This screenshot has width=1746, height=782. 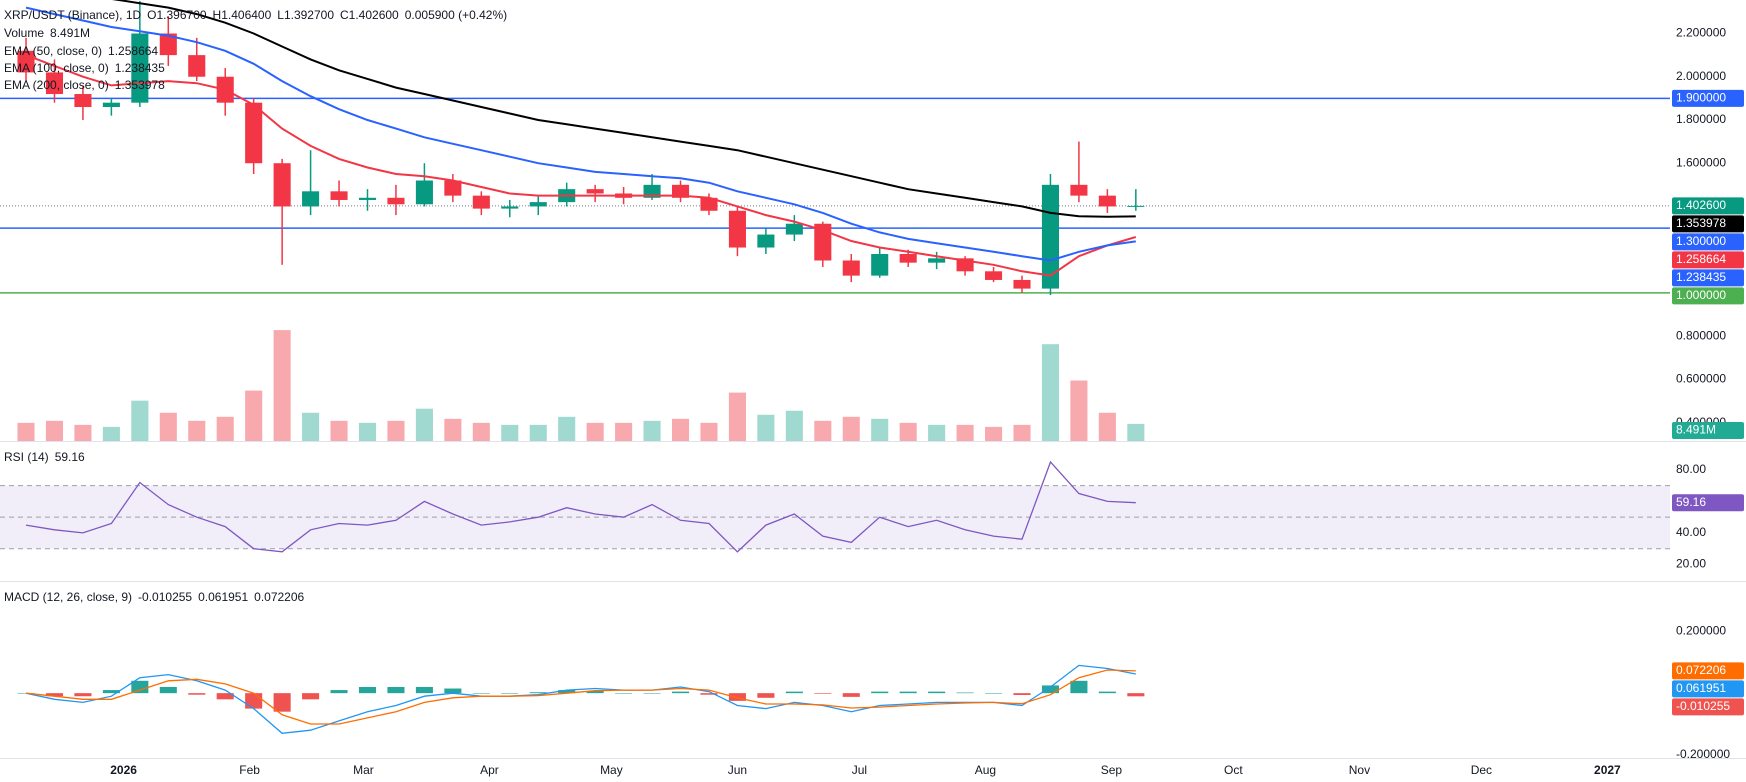 I want to click on y-tick-label: 0.800000, so click(x=1701, y=335).